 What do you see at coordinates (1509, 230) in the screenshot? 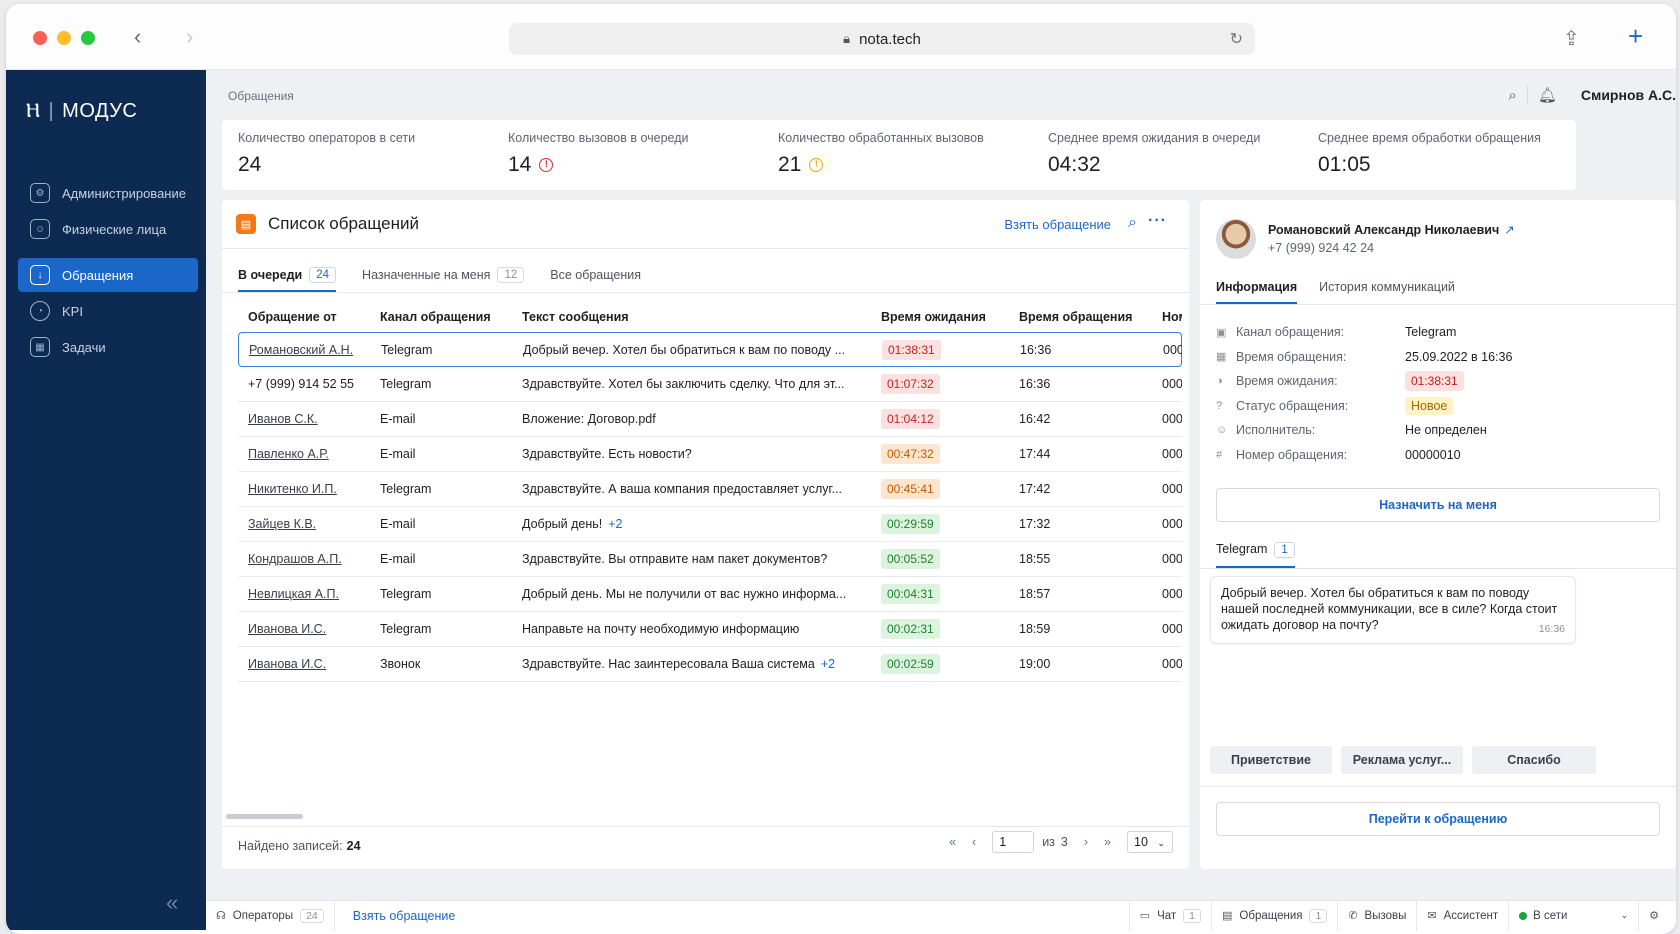
I see `external-link-icon: ↗` at bounding box center [1509, 230].